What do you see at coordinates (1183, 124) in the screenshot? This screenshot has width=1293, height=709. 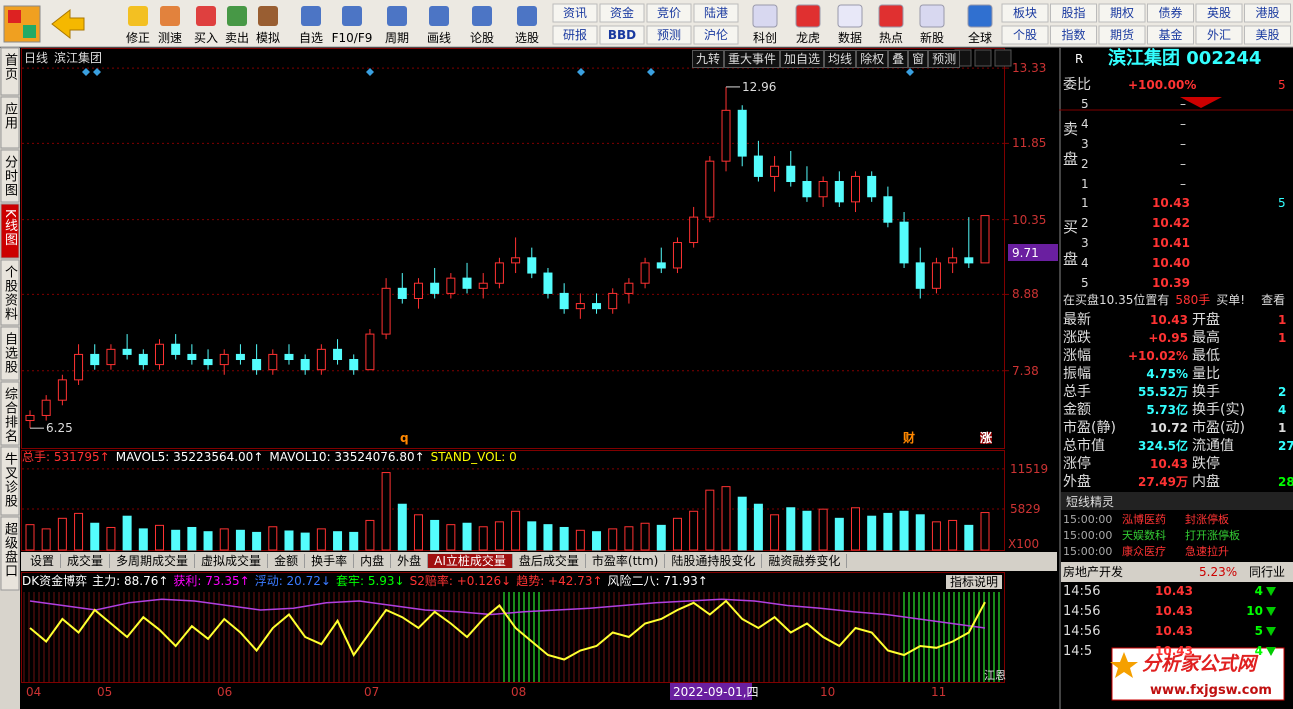 I see `sell-price: –` at bounding box center [1183, 124].